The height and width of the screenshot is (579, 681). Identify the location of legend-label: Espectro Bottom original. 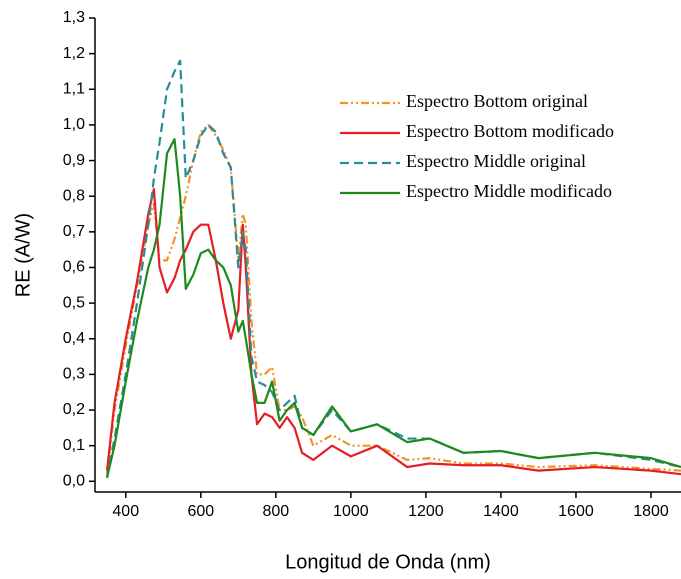
(497, 101).